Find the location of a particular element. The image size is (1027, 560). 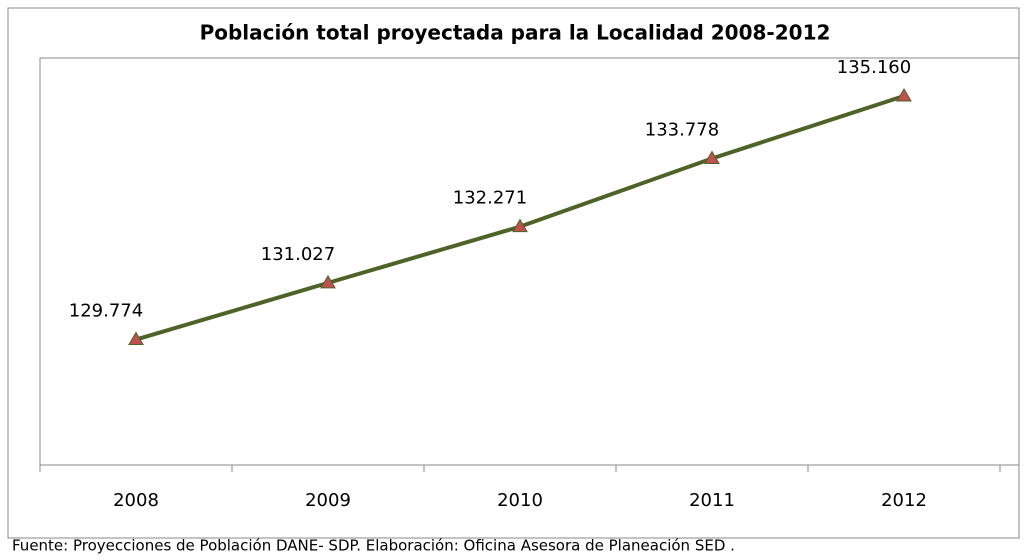

data-label: 133.778 is located at coordinates (682, 129).